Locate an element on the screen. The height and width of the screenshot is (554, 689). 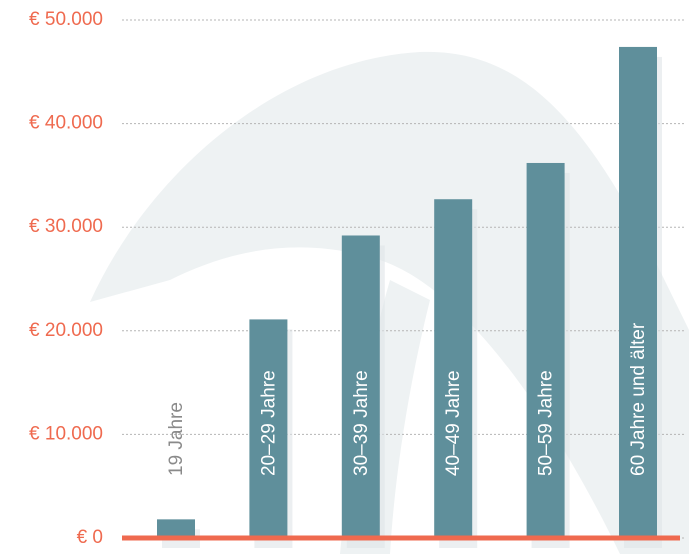
y-tick-label: € 40.000 is located at coordinates (66, 123).